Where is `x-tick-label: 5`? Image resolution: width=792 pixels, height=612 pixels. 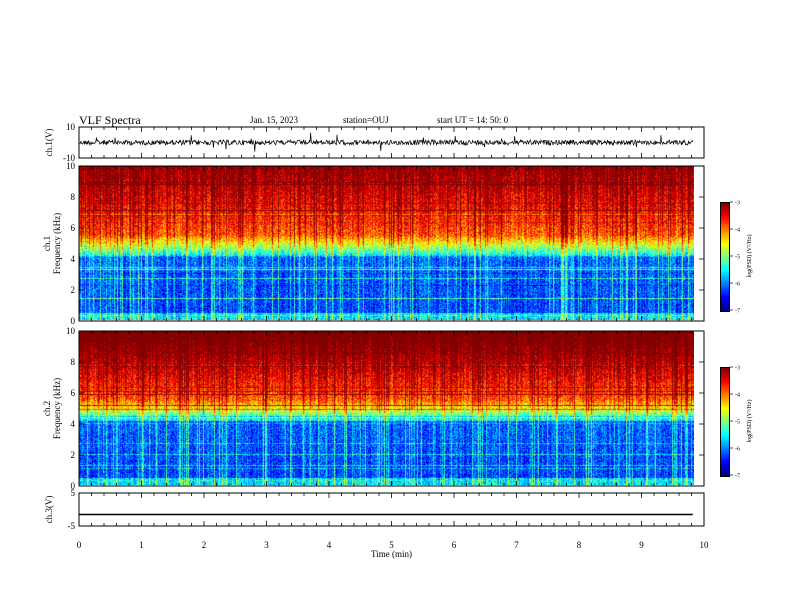
x-tick-label: 5 is located at coordinates (391, 545).